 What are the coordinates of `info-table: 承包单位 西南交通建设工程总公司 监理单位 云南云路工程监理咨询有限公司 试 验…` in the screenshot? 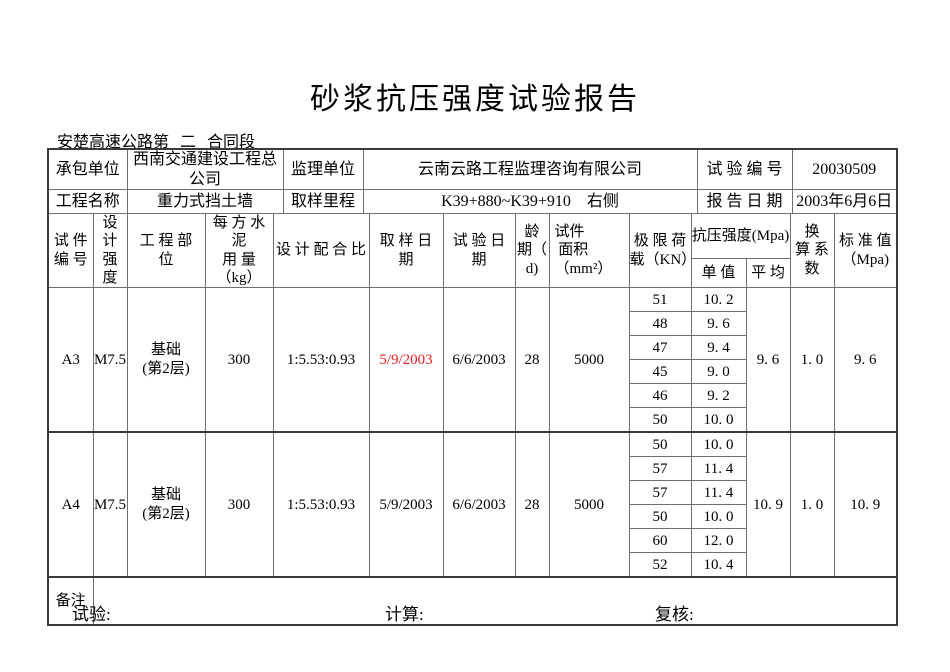 It's located at (472, 181).